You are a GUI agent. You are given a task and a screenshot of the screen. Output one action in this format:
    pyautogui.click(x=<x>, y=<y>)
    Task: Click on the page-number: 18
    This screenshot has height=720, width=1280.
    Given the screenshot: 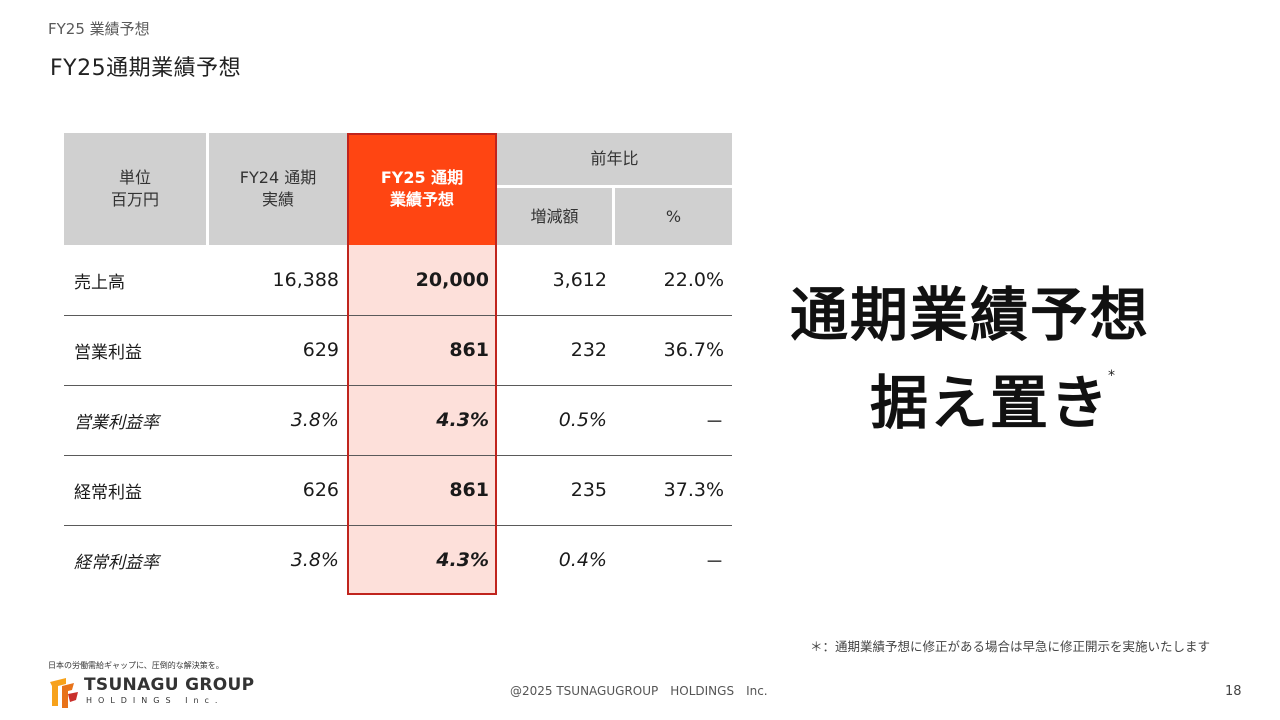 What is the action you would take?
    pyautogui.click(x=1233, y=691)
    